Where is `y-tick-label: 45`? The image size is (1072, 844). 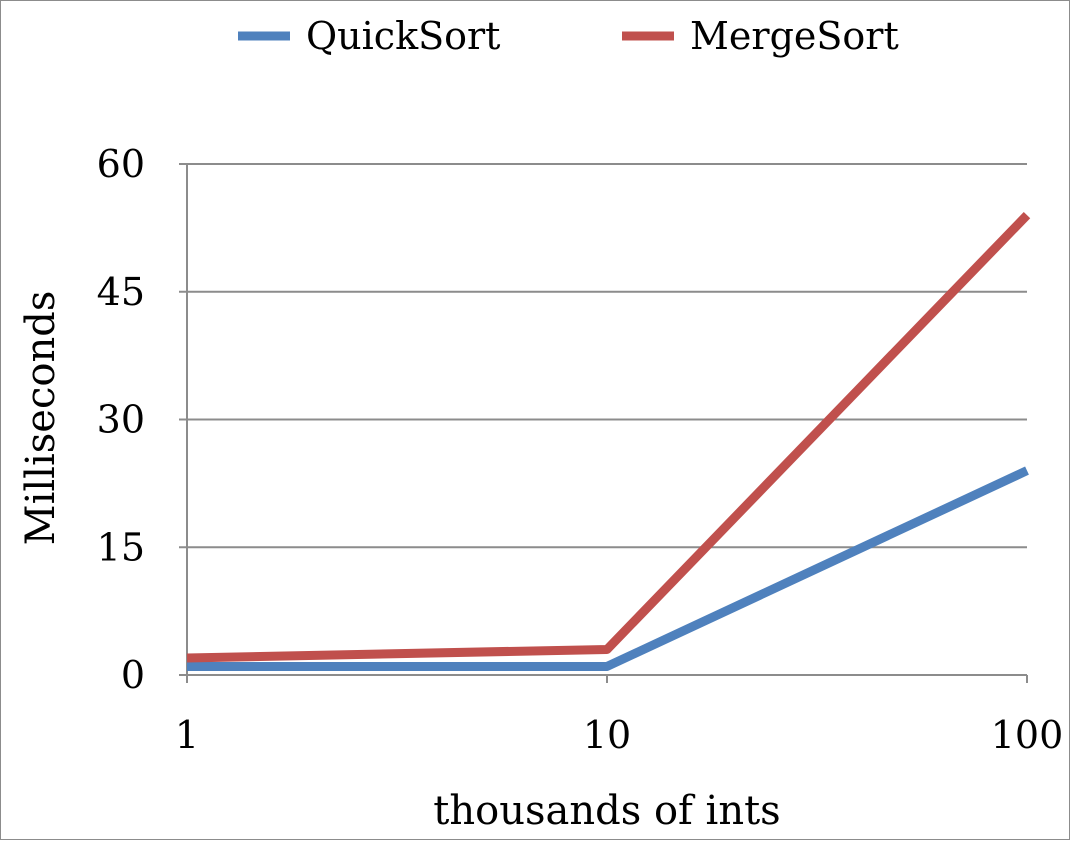
y-tick-label: 45 is located at coordinates (121, 292).